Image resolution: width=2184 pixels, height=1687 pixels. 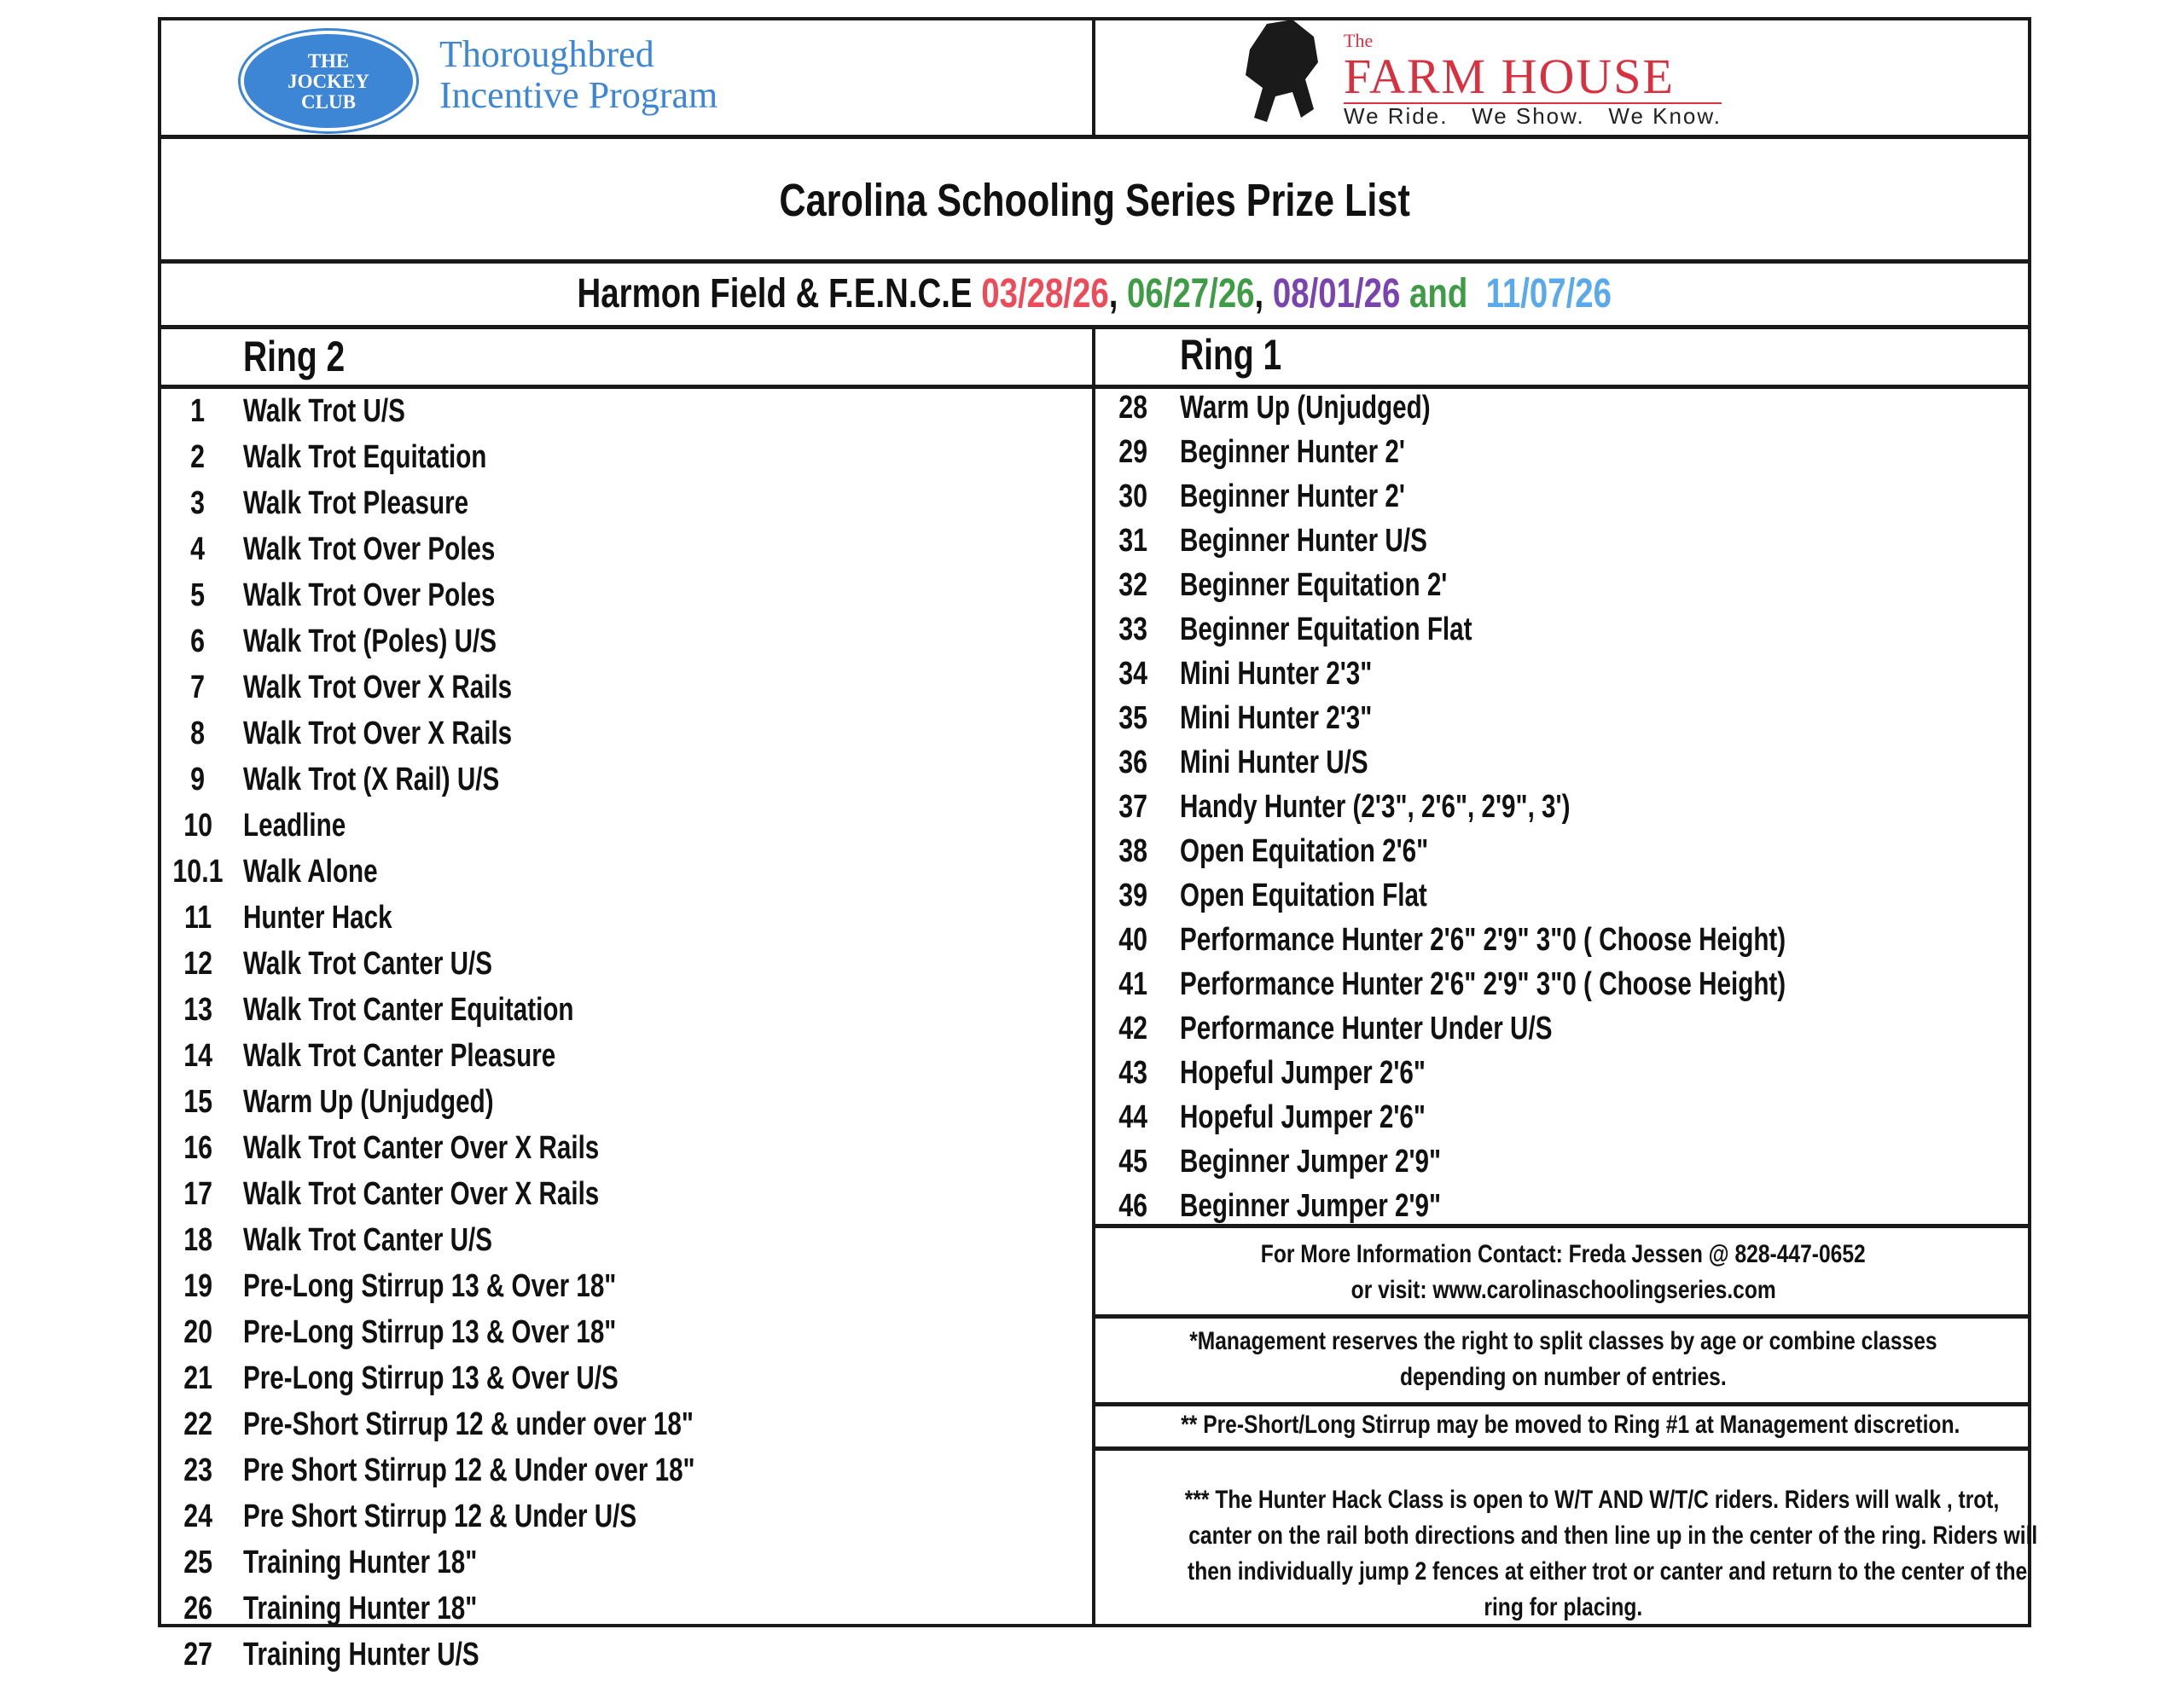 I want to click on class-name: Walk Trot Canter Over X Rails, so click(x=421, y=1194).